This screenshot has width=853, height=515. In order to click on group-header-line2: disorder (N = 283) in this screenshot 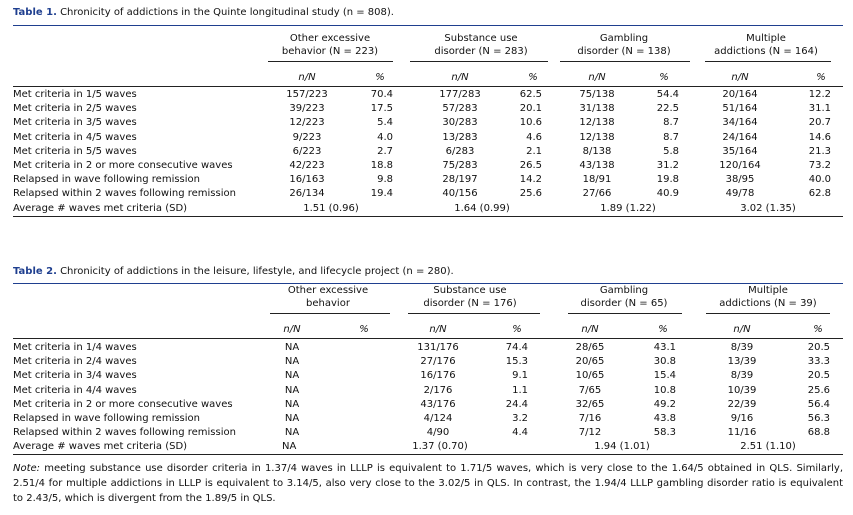, I will do `click(481, 51)`.